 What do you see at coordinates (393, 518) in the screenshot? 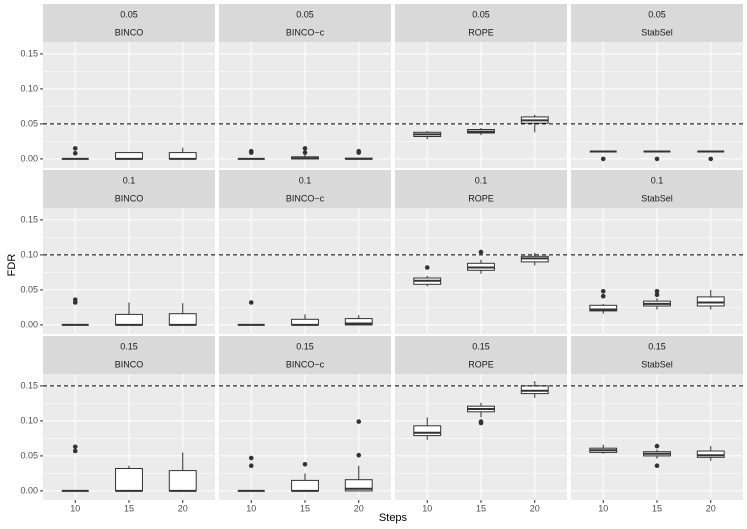
I see `x-axis-title: Steps` at bounding box center [393, 518].